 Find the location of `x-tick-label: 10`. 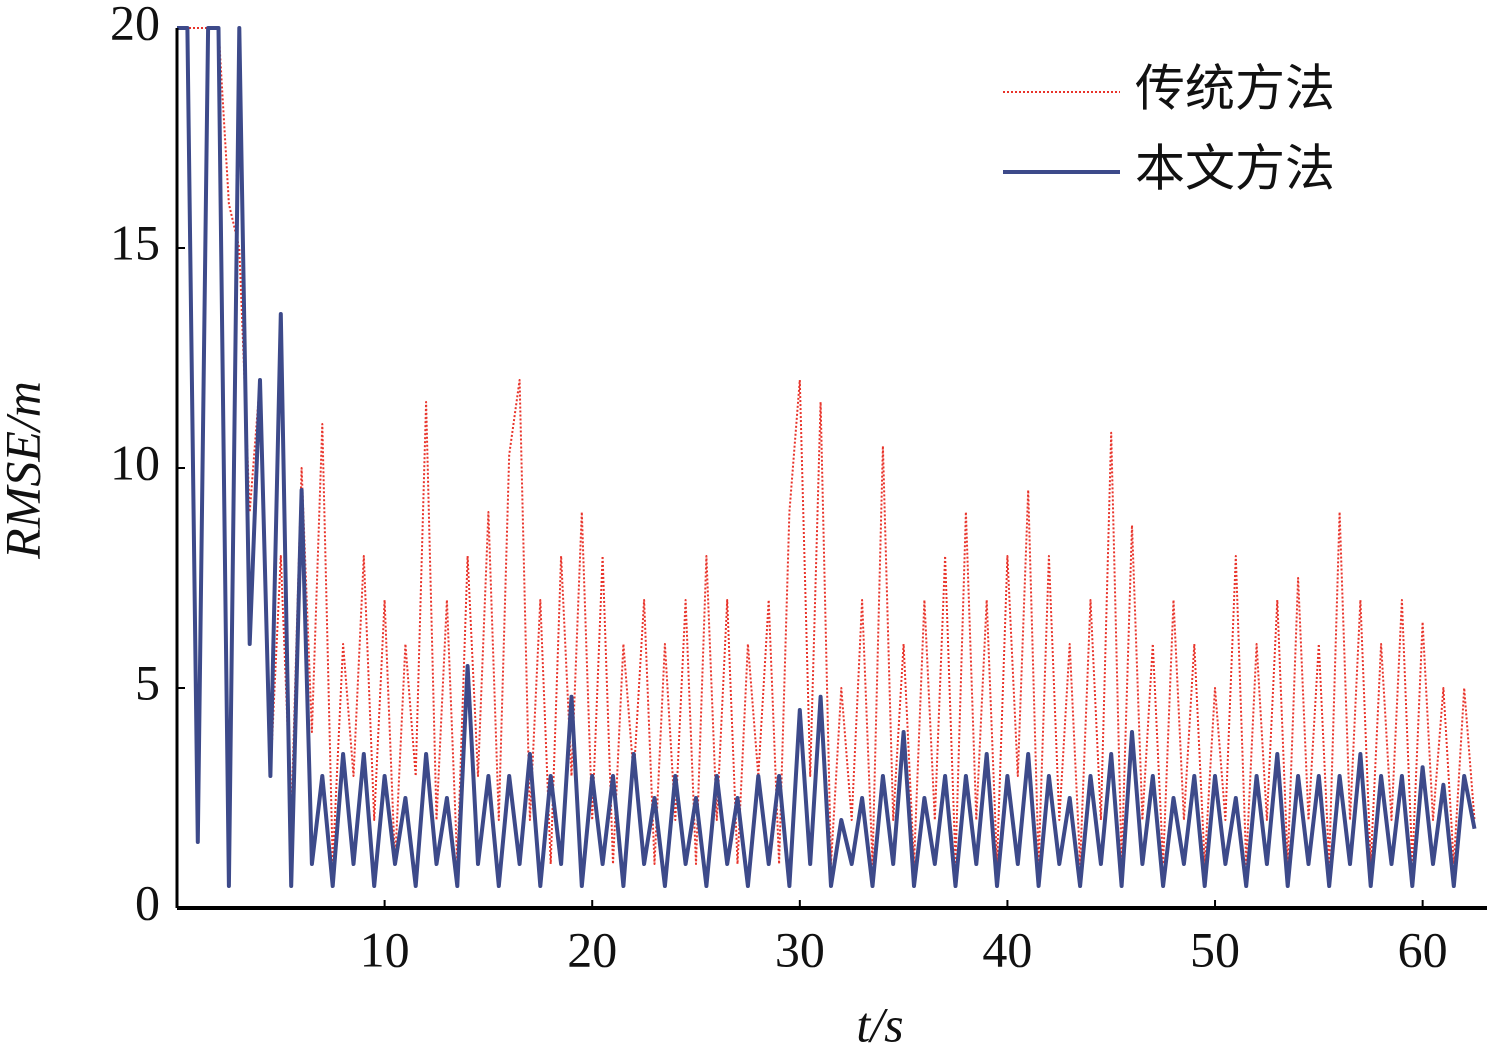

x-tick-label: 10 is located at coordinates (385, 949).